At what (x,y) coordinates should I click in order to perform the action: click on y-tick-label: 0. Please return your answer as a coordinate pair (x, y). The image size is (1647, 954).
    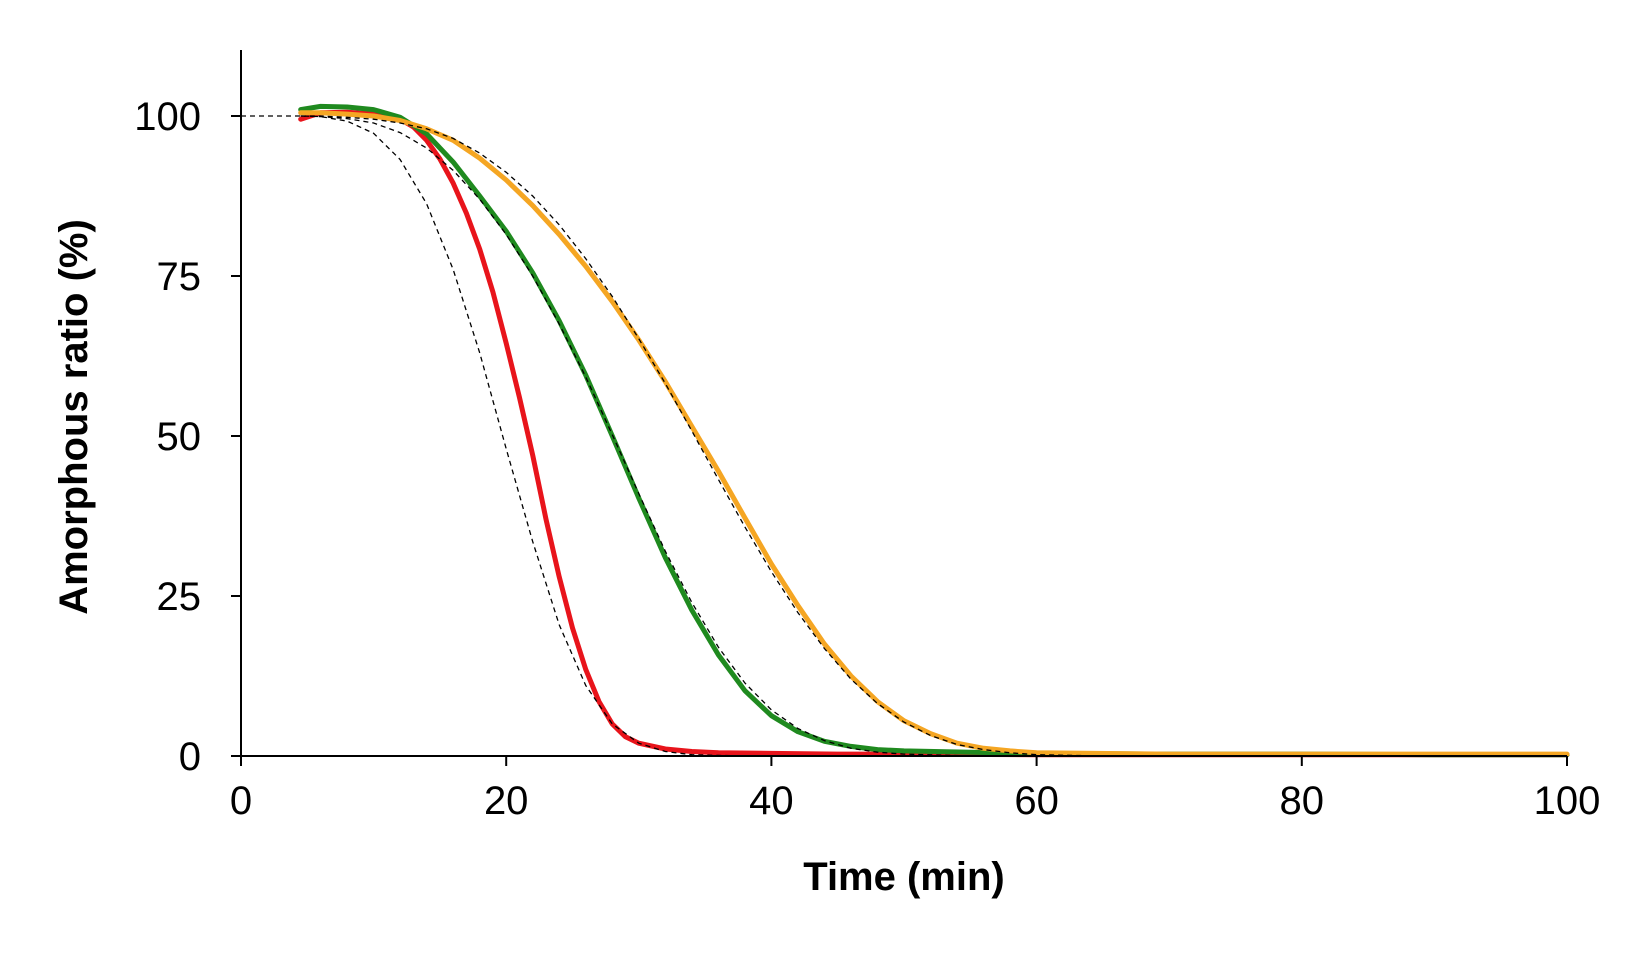
    Looking at the image, I should click on (190, 757).